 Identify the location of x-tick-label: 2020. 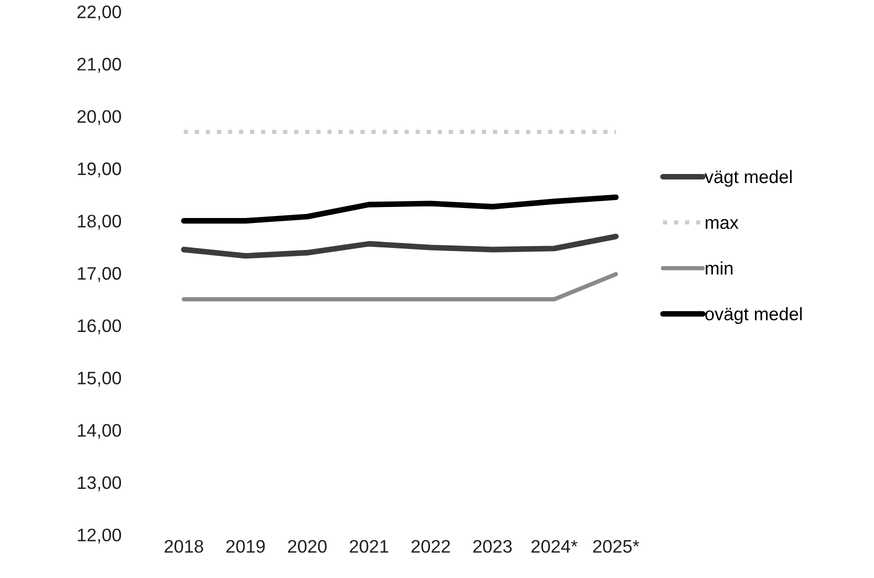
(307, 546).